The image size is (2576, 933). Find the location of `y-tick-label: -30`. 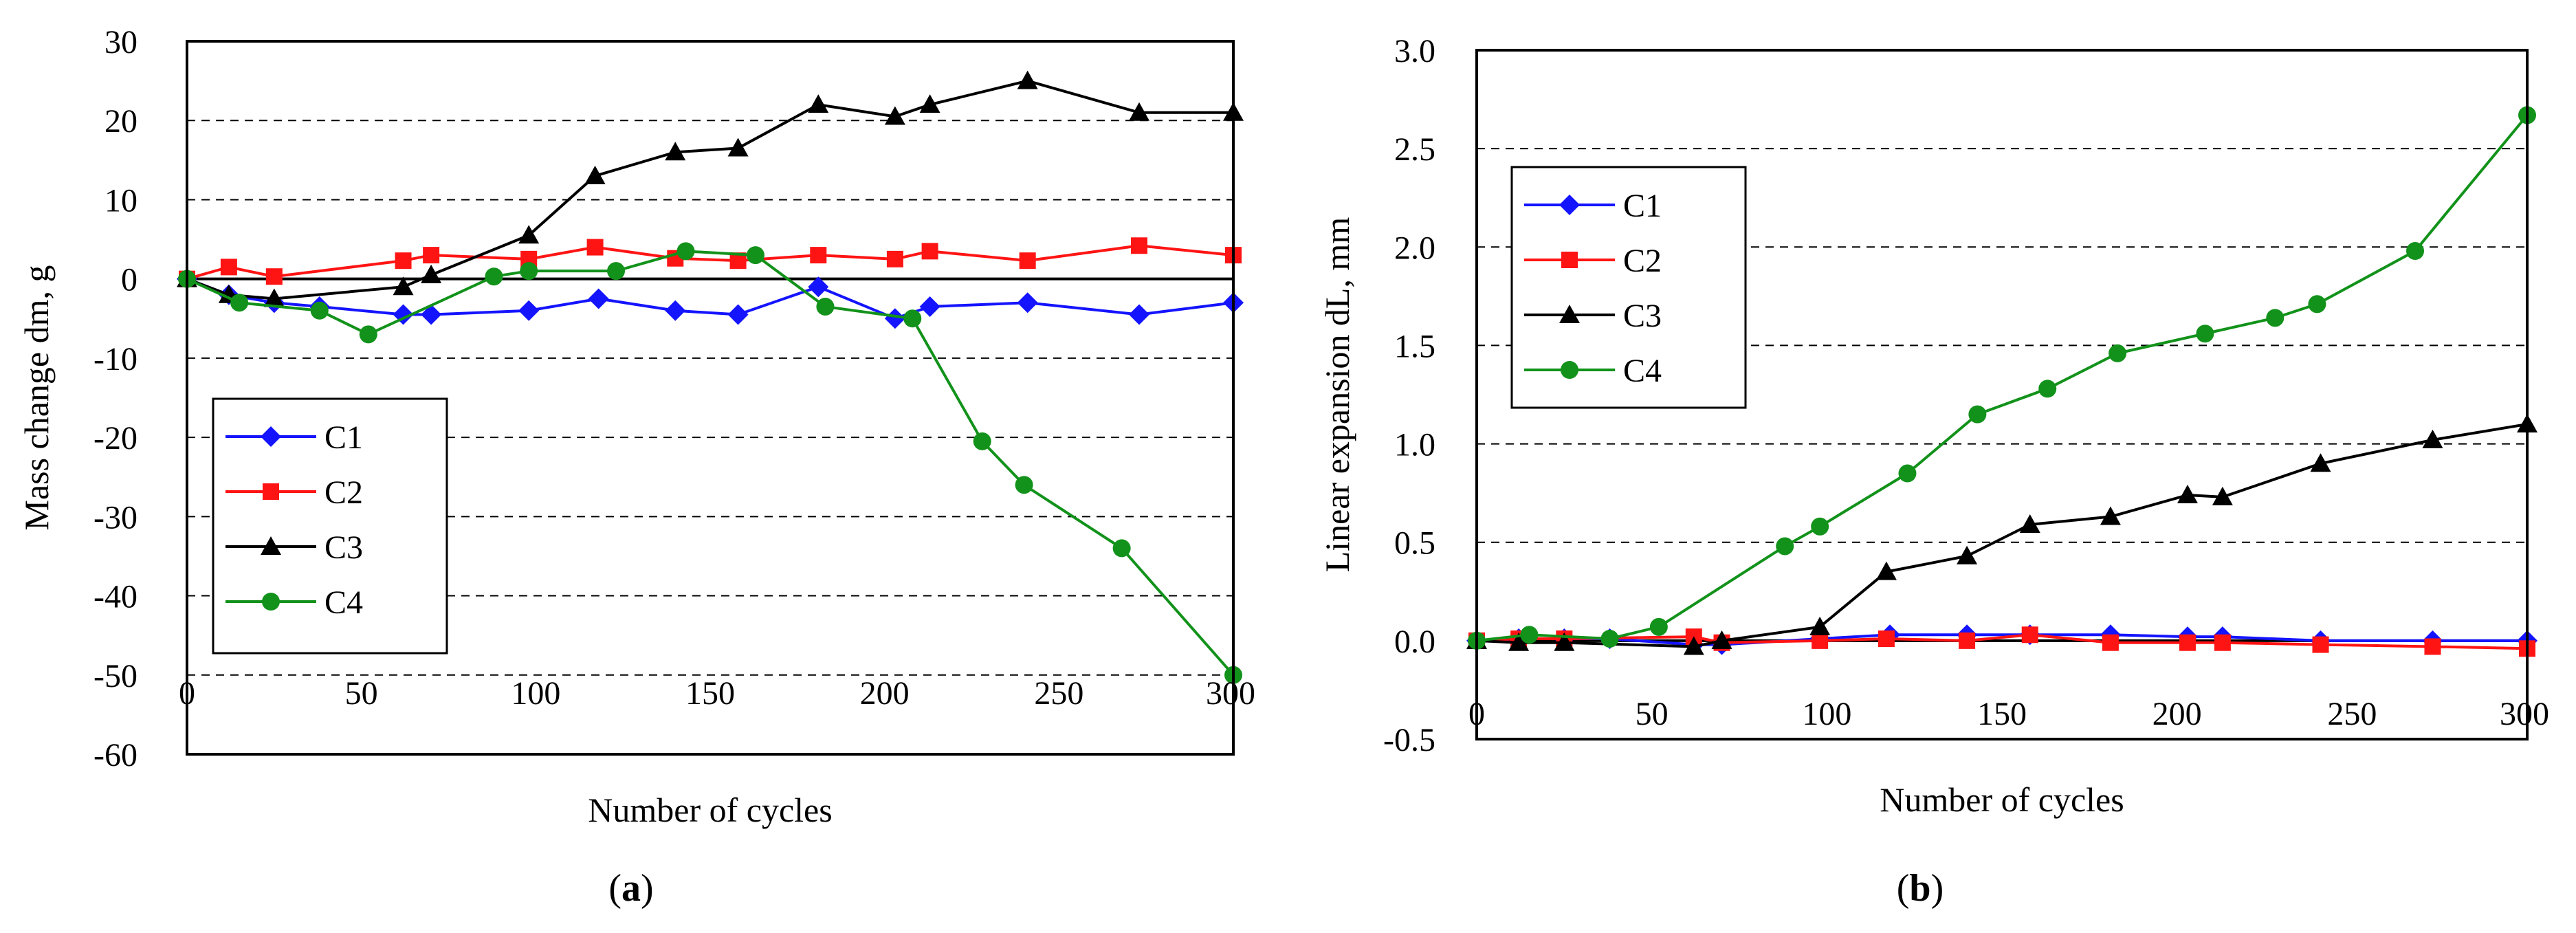

y-tick-label: -30 is located at coordinates (115, 517).